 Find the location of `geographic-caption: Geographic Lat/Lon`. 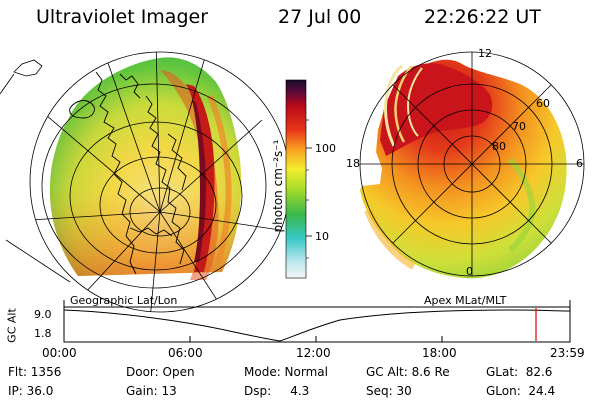

geographic-caption: Geographic Lat/Lon is located at coordinates (124, 300).